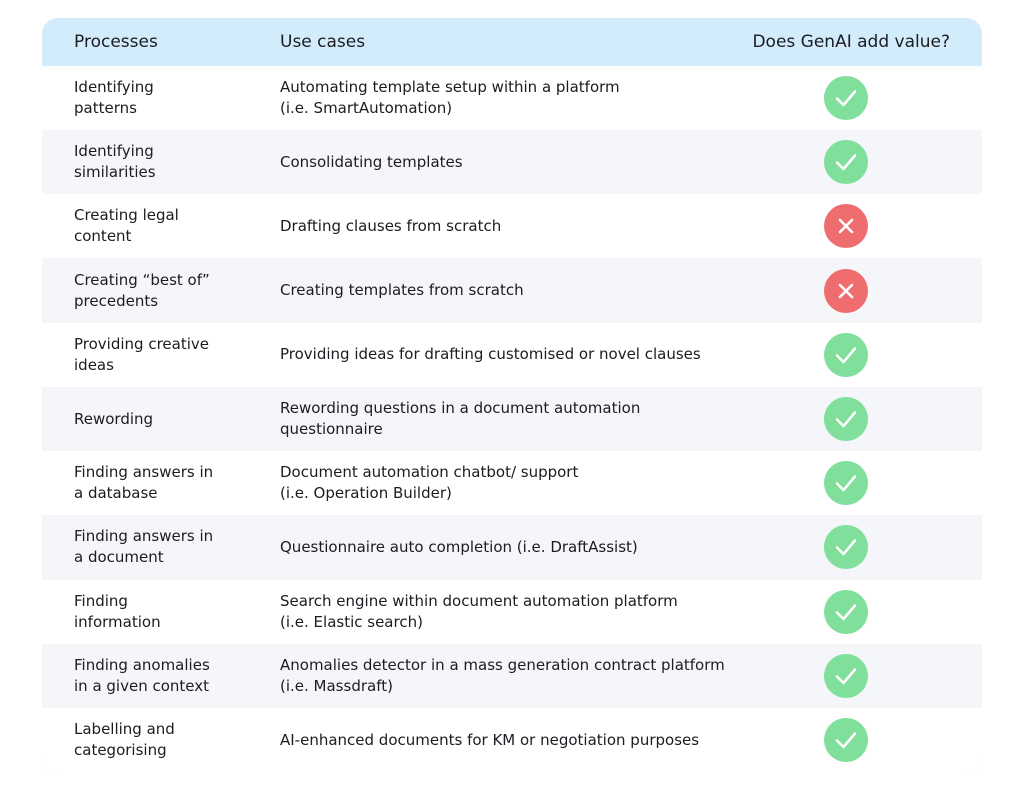  I want to click on process-cell: Finding anomalies in a given context, so click(174, 676).